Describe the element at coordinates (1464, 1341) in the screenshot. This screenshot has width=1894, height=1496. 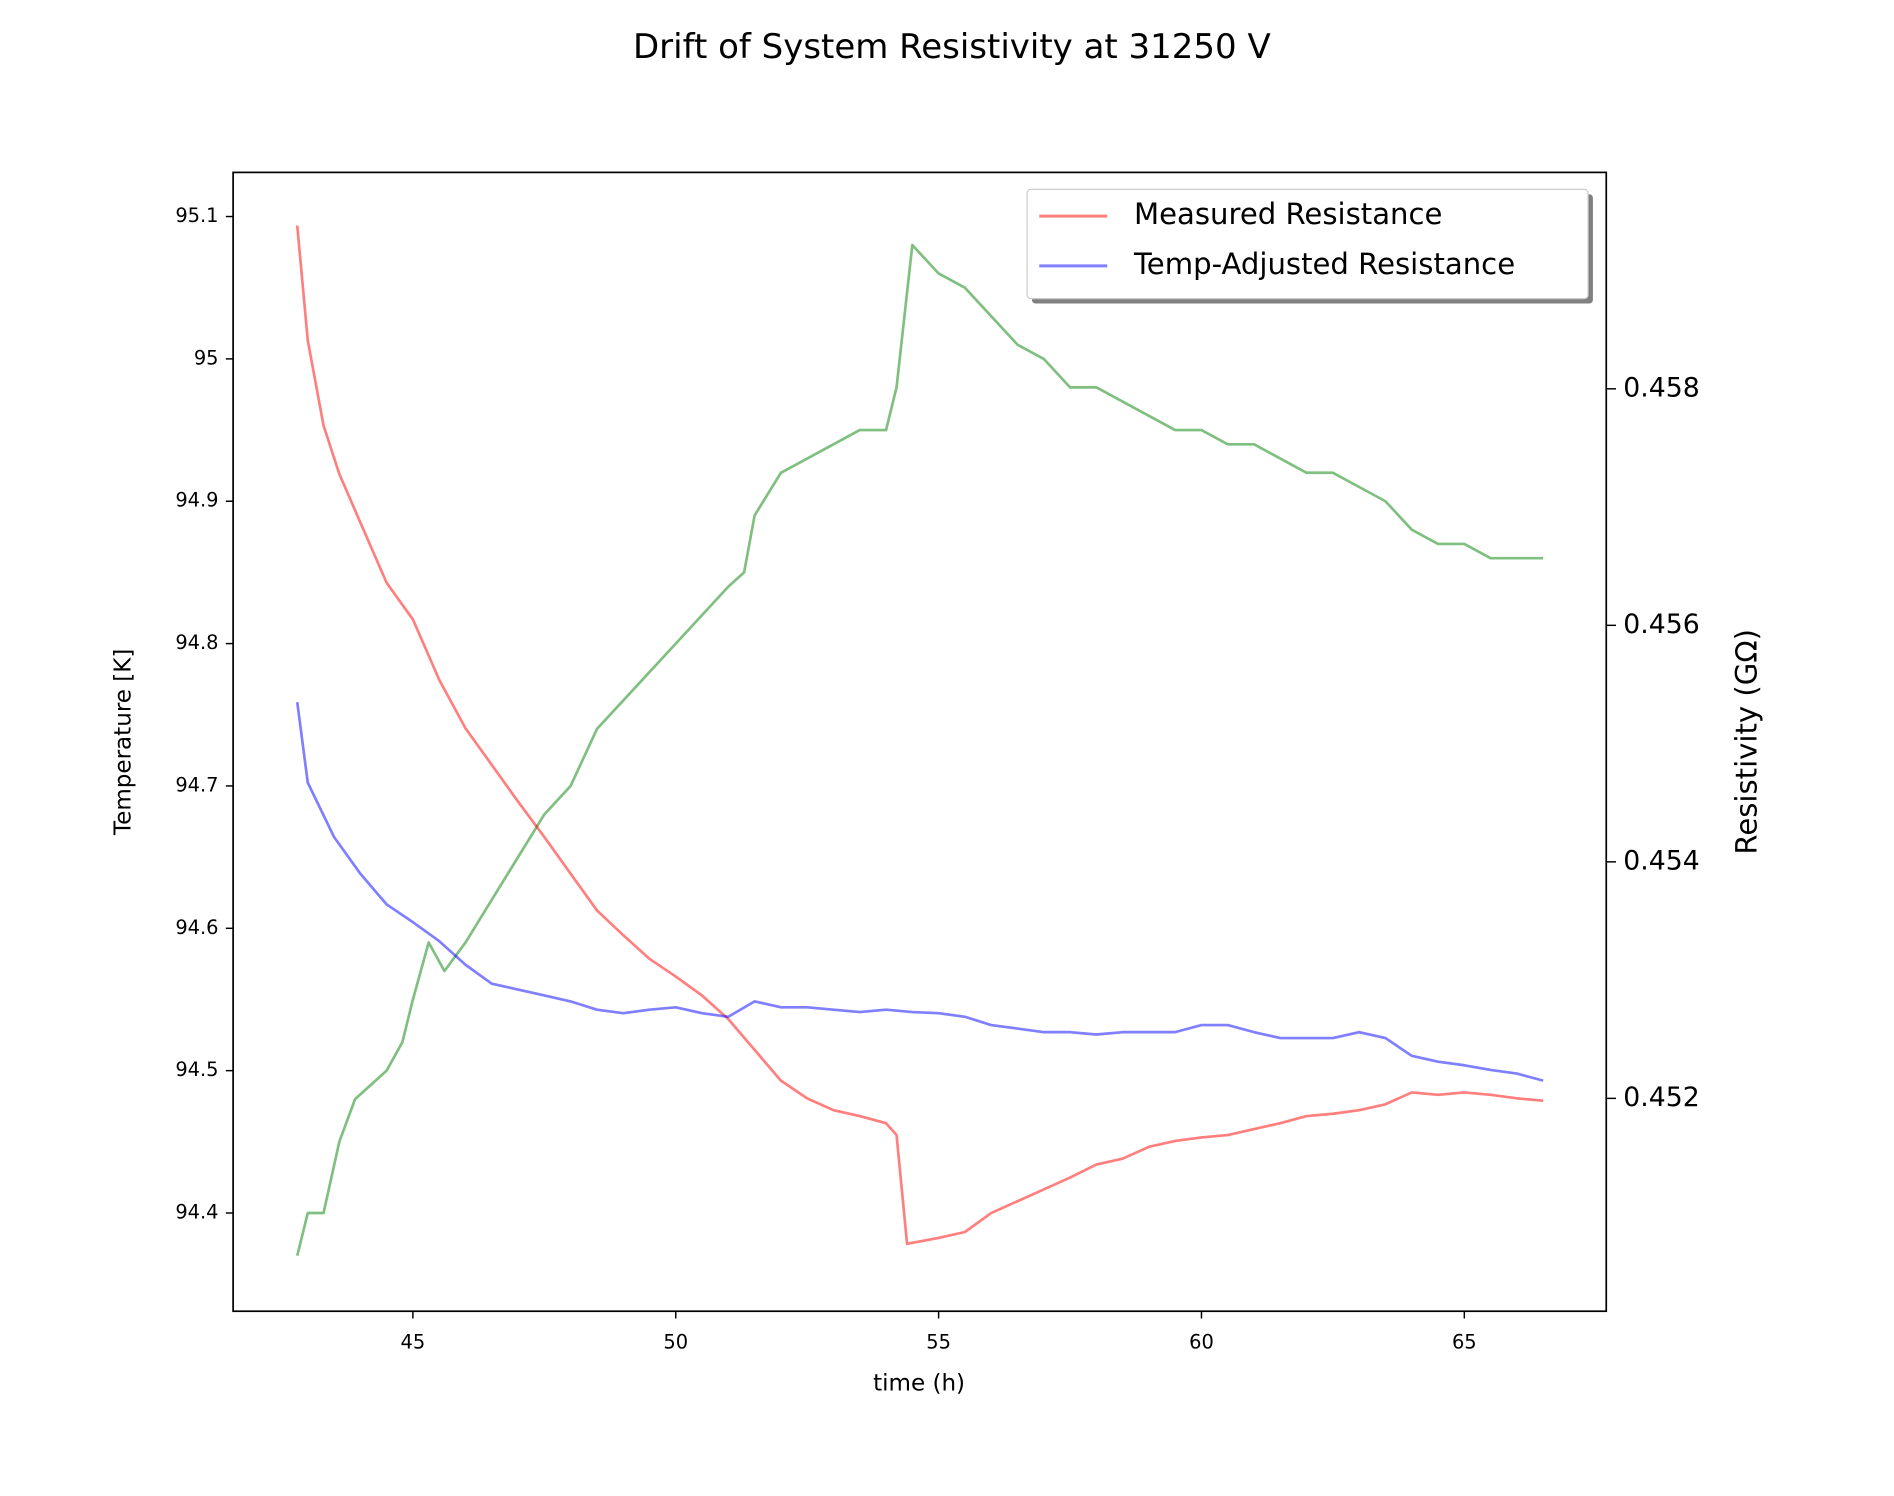
I see `x-tick-label: 65` at that location.